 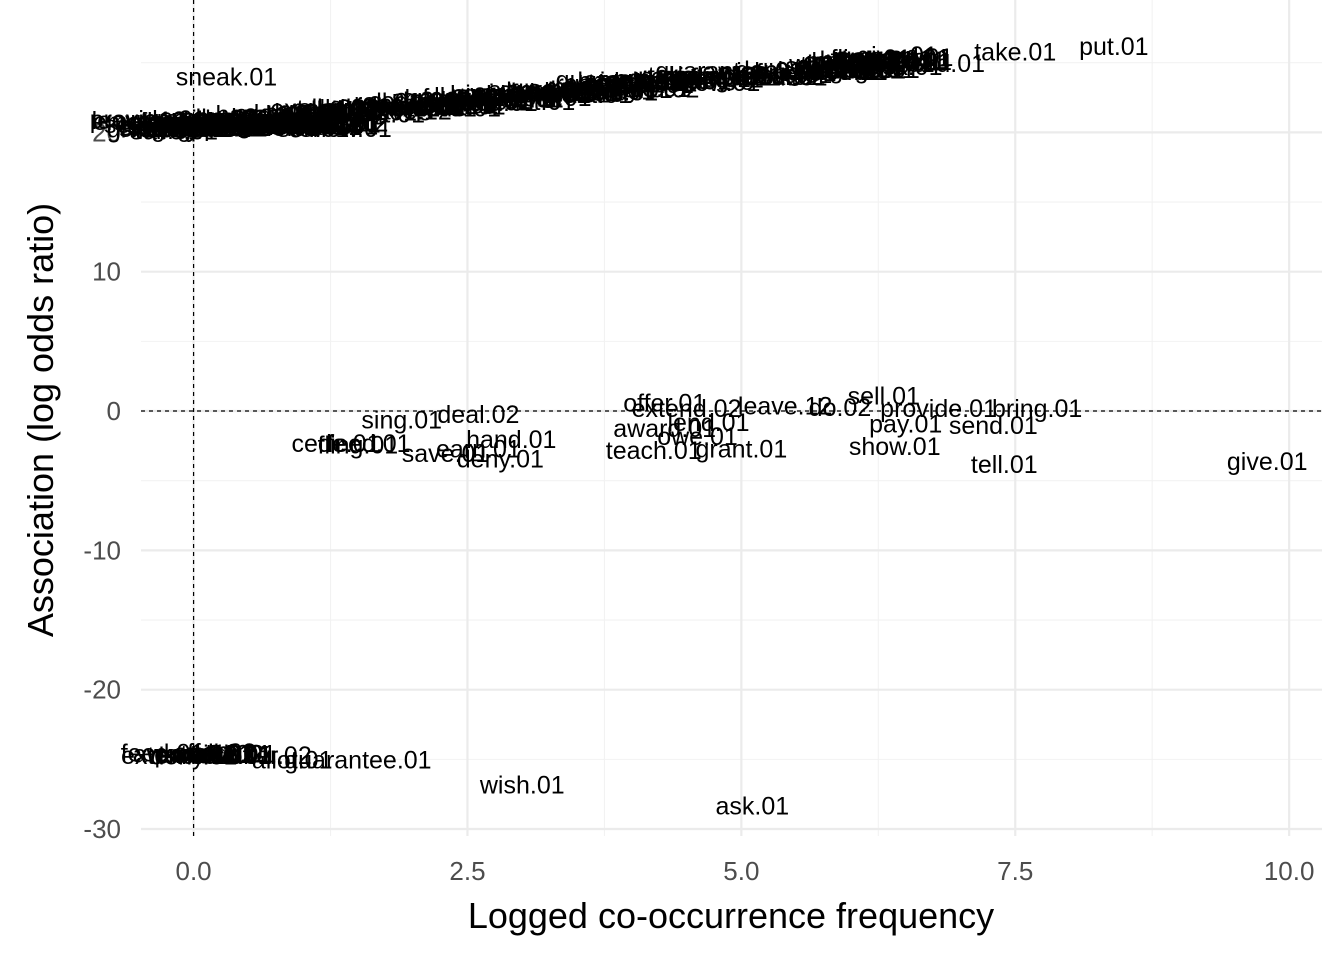 What do you see at coordinates (292, 760) in the screenshot?
I see `point-label: allot.01` at bounding box center [292, 760].